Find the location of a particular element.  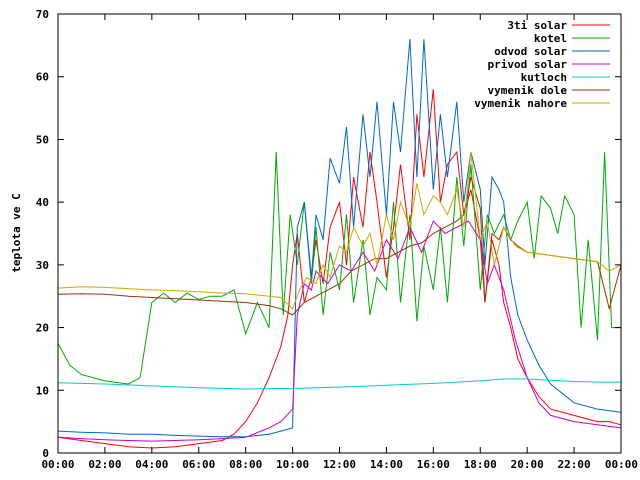

y-tick-label-3: 30 is located at coordinates (42, 265).